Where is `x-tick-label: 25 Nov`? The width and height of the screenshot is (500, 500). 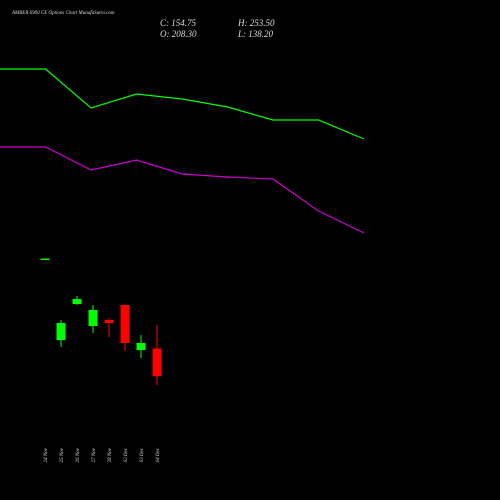 x-tick-label: 25 Nov is located at coordinates (62, 454).